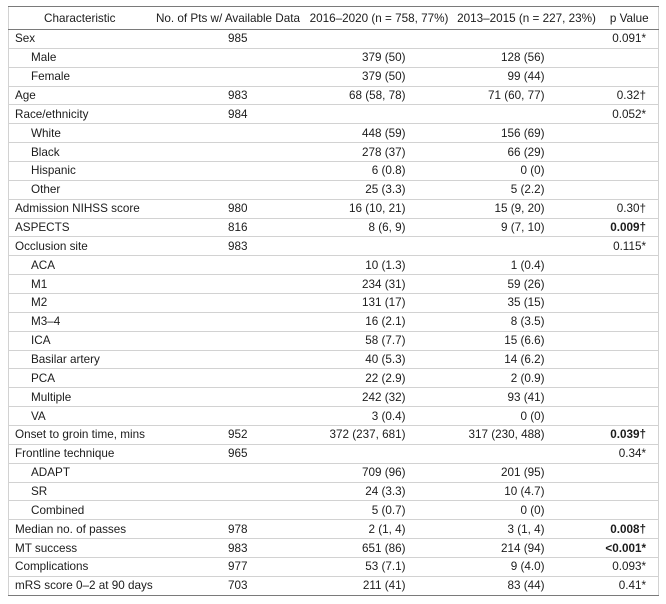 This screenshot has width=666, height=604. Describe the element at coordinates (79, 341) in the screenshot. I see `subcategory-label: ICA` at that location.